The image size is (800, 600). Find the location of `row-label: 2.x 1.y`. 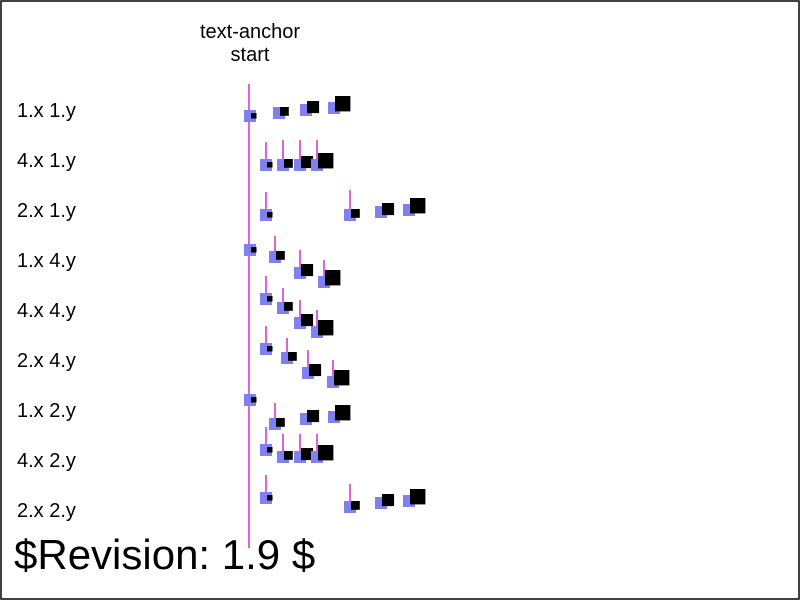

row-label: 2.x 1.y is located at coordinates (46, 211).